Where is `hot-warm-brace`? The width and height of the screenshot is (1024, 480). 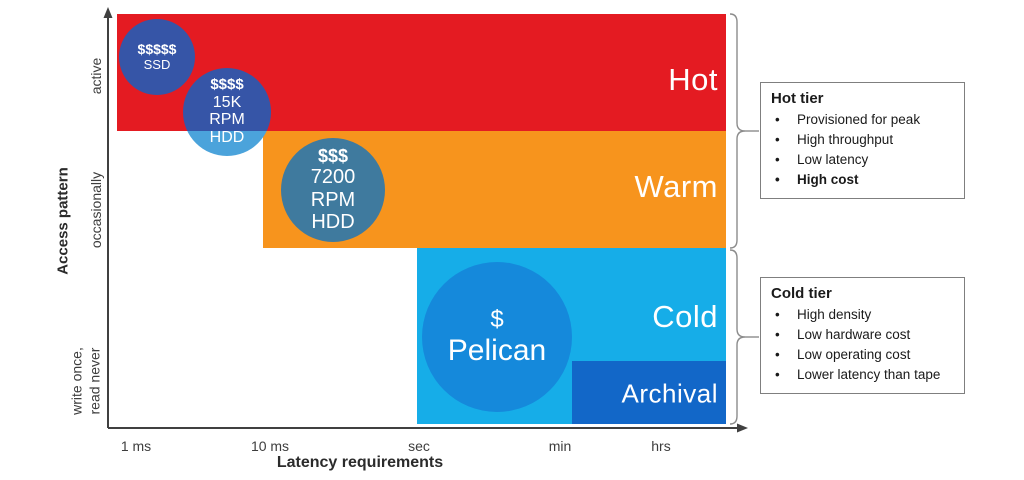
hot-warm-brace is located at coordinates (737, 131).